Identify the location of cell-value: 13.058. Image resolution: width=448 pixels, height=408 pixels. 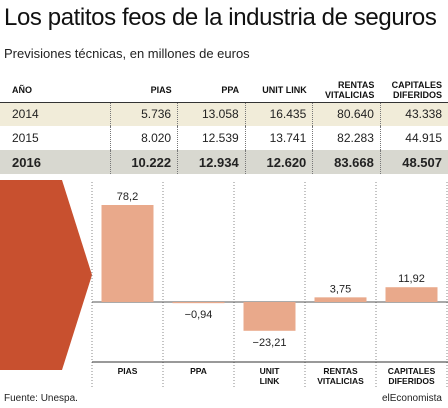
(211, 114).